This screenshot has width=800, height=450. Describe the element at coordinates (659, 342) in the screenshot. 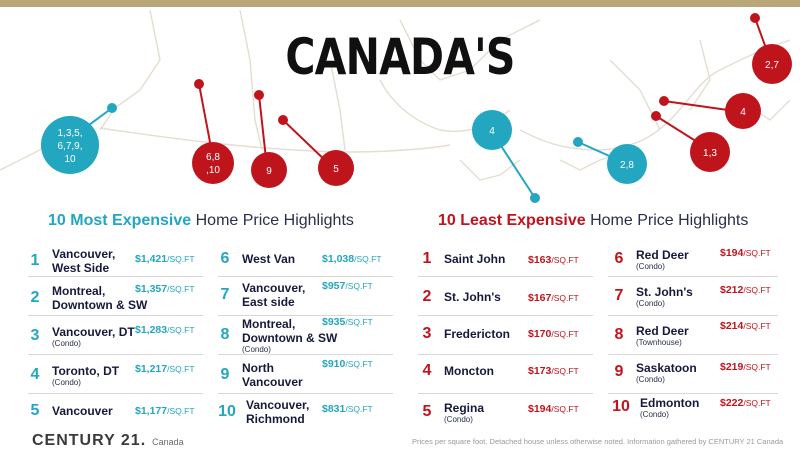

I see `property-type: (Townhouse)` at that location.